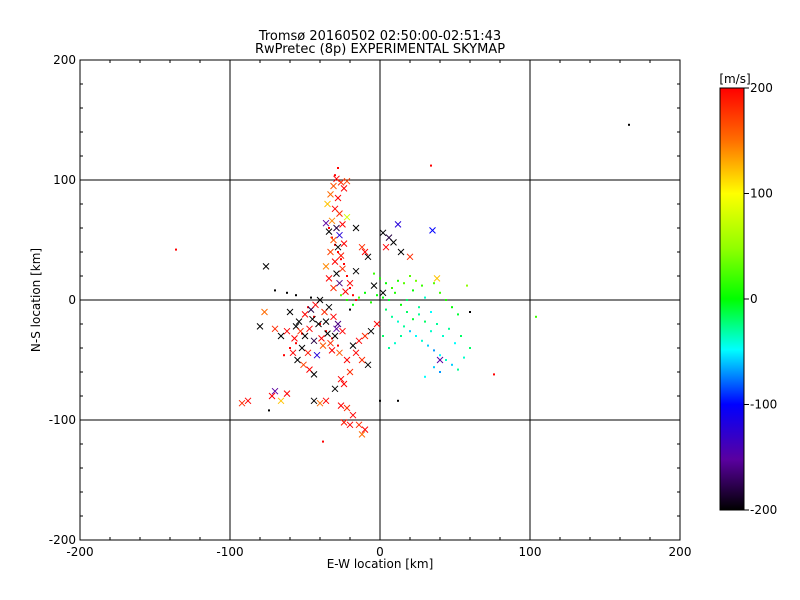  Describe the element at coordinates (380, 564) in the screenshot. I see `x-axis-label: E-W location [km]` at that location.